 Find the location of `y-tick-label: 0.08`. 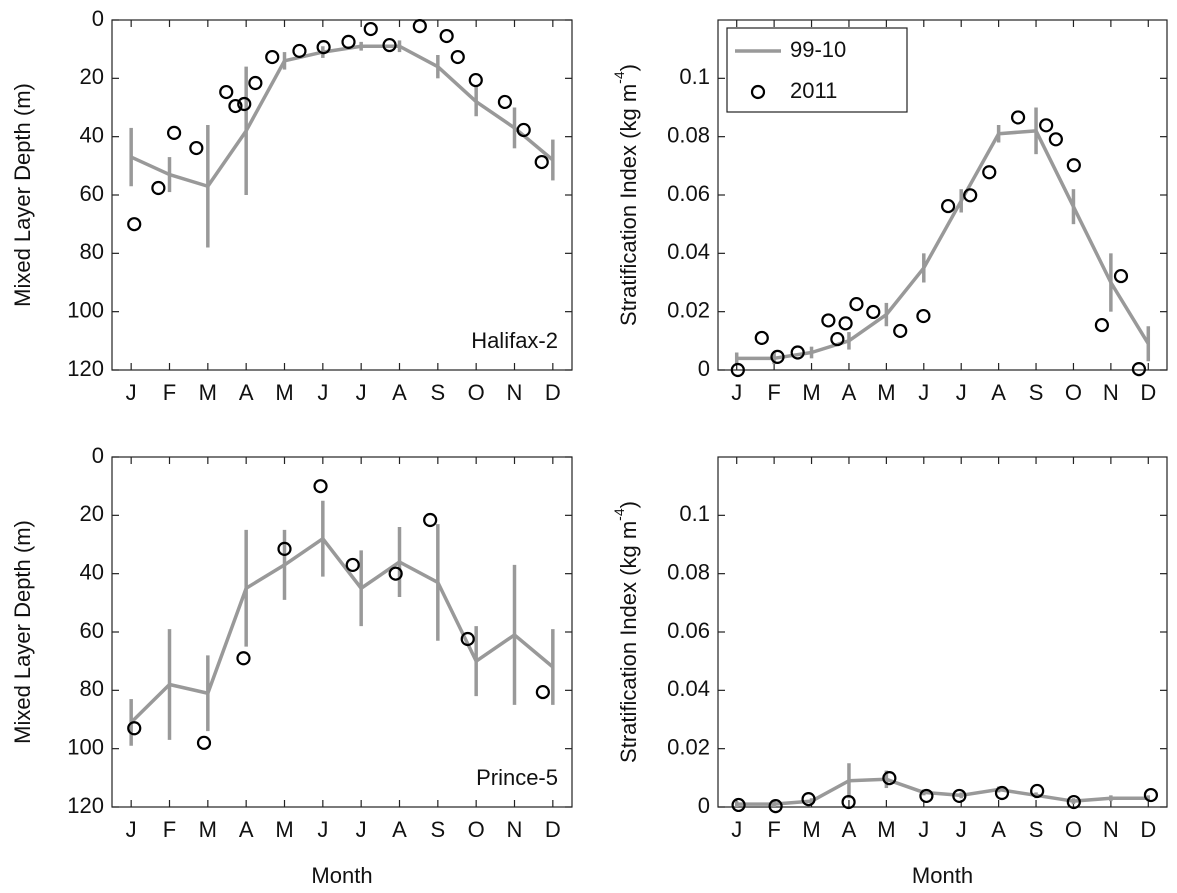

y-tick-label: 0.08 is located at coordinates (688, 134).